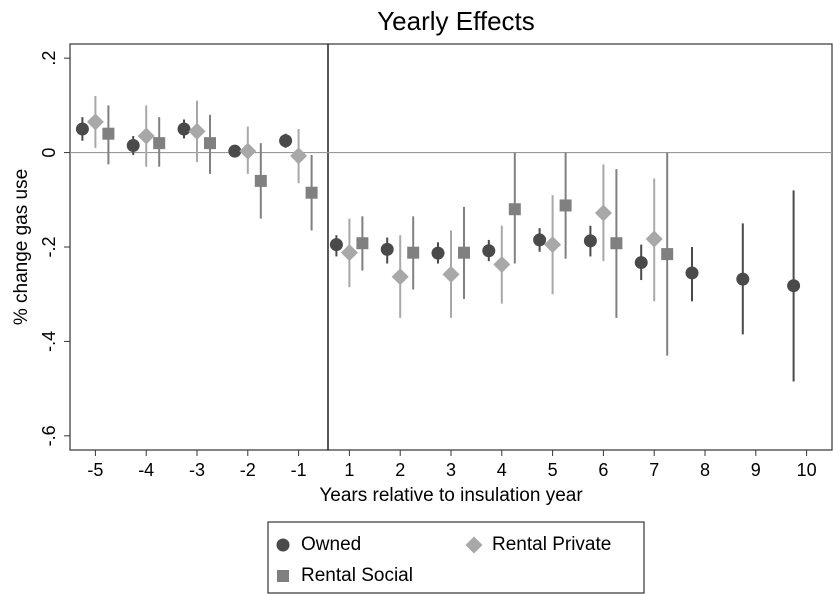  I want to click on y-axis-label: % change gas use, so click(21, 247).